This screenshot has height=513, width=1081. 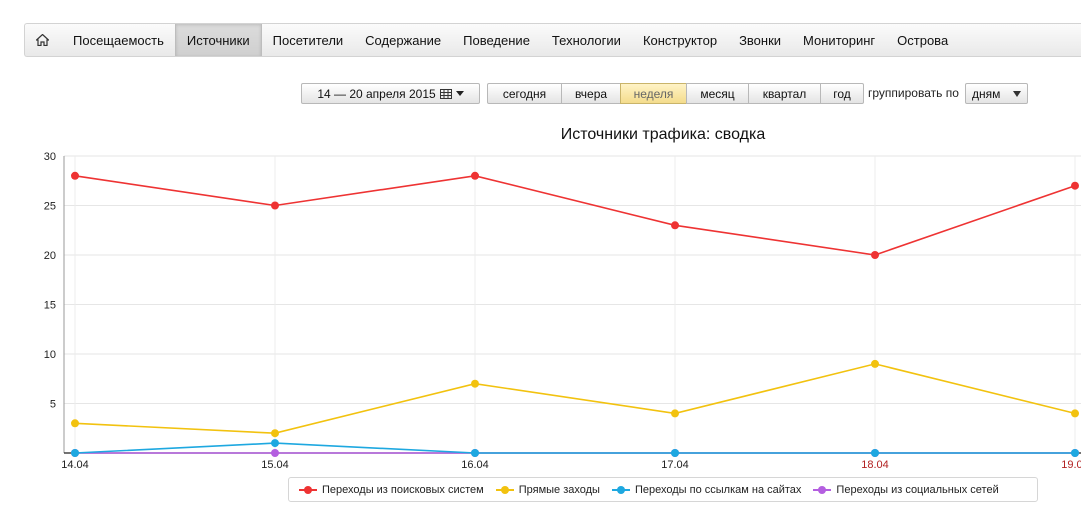 I want to click on nav-tab-monitoring: Мониторинг, so click(x=839, y=40).